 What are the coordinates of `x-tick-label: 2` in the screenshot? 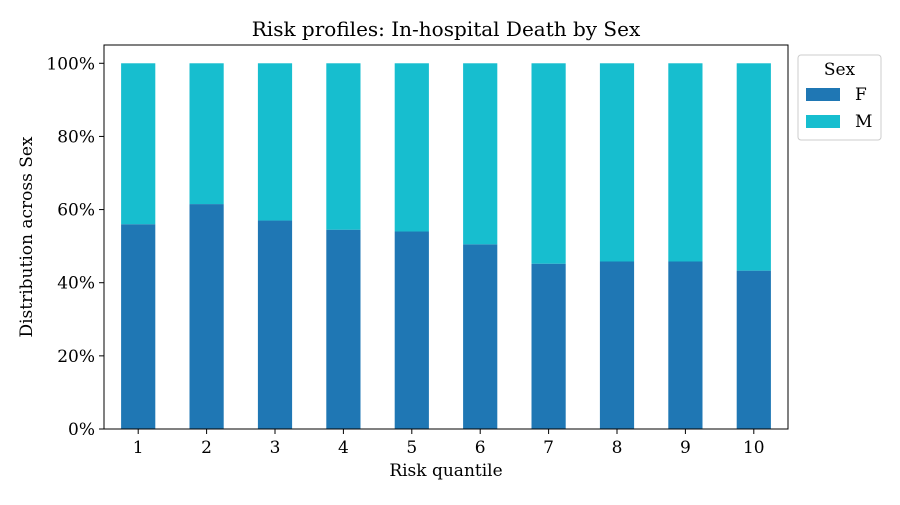 It's located at (206, 448).